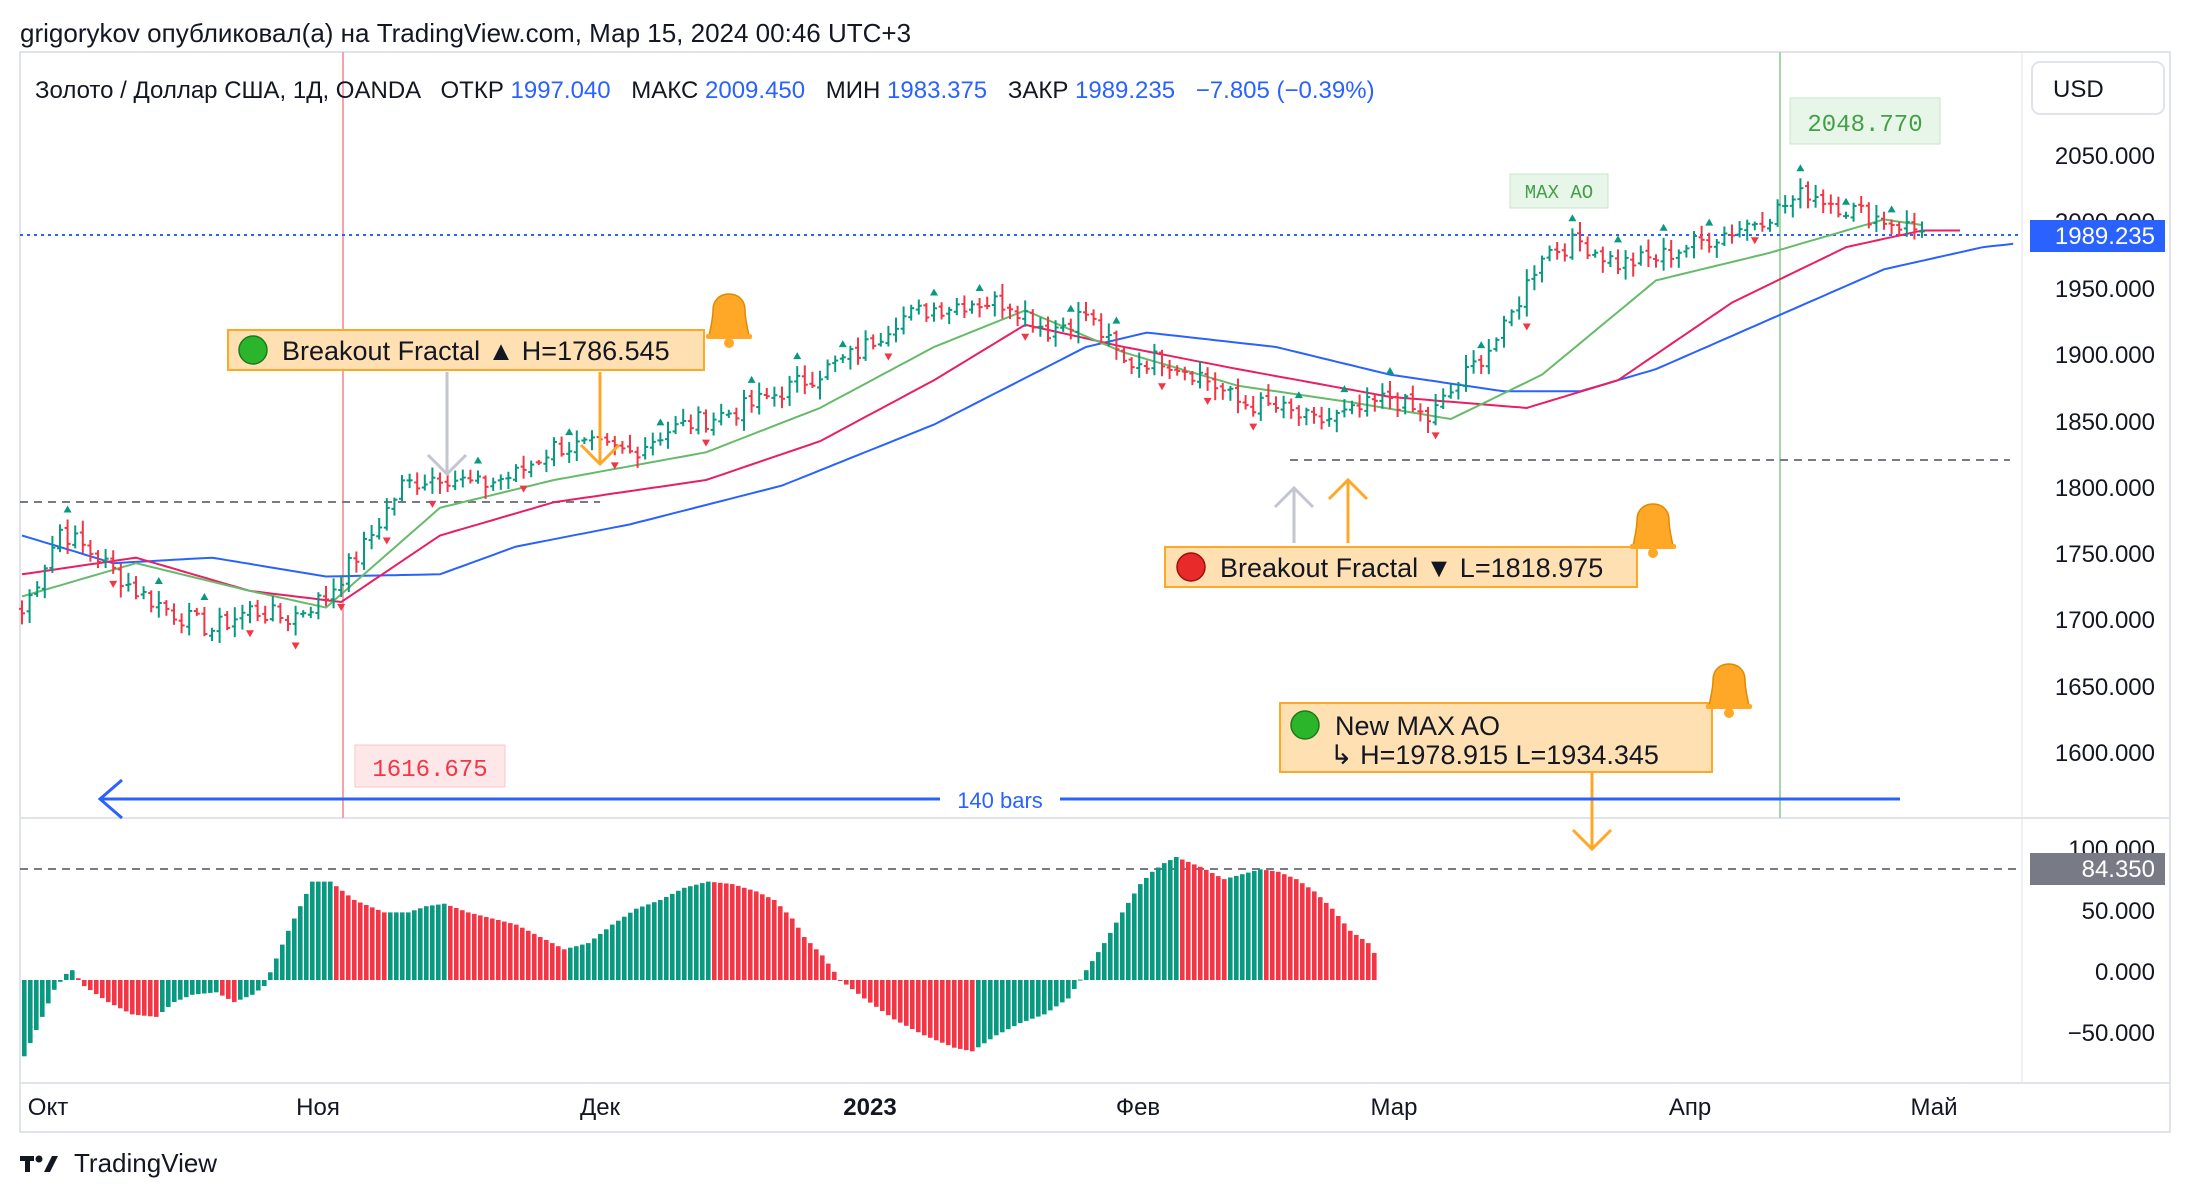 The image size is (2190, 1200). I want to click on time-tick: Мар, so click(1394, 1107).